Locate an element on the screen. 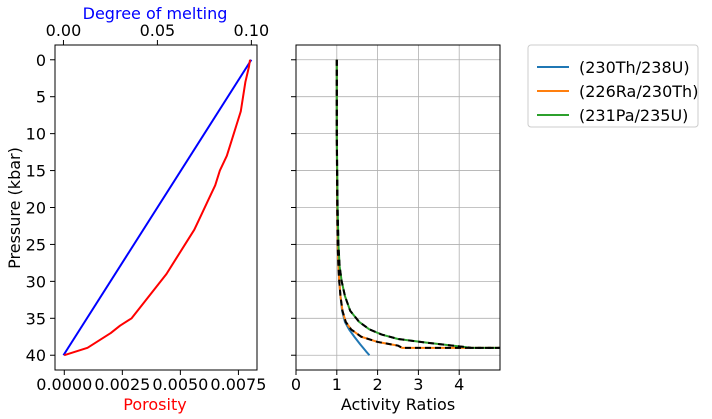 This screenshot has width=712, height=419. left-y-tick-label: 40 is located at coordinates (36, 355).